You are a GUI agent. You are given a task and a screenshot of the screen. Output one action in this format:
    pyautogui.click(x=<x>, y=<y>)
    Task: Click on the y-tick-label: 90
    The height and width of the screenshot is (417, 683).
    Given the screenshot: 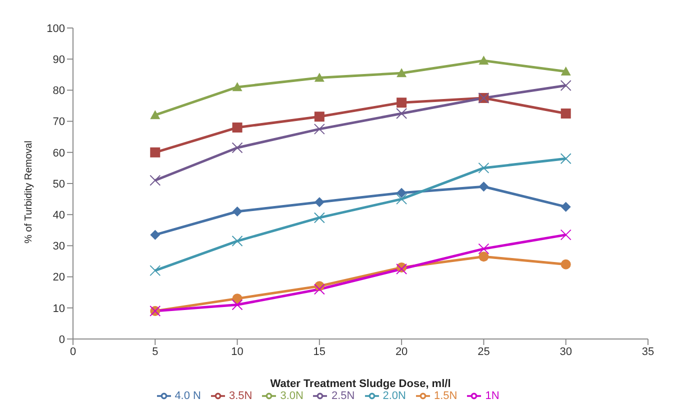 What is the action you would take?
    pyautogui.click(x=58, y=60)
    